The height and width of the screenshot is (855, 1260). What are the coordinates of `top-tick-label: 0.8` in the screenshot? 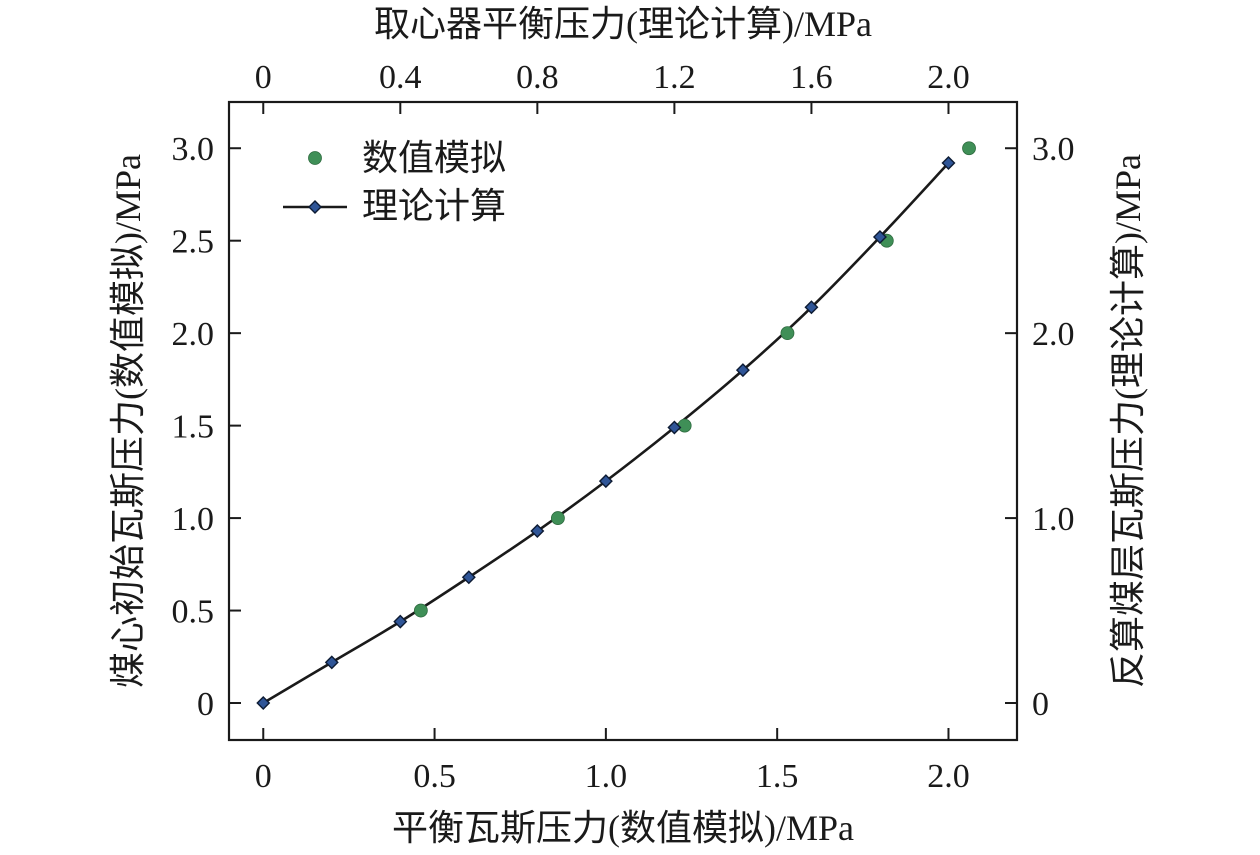 It's located at (537, 77).